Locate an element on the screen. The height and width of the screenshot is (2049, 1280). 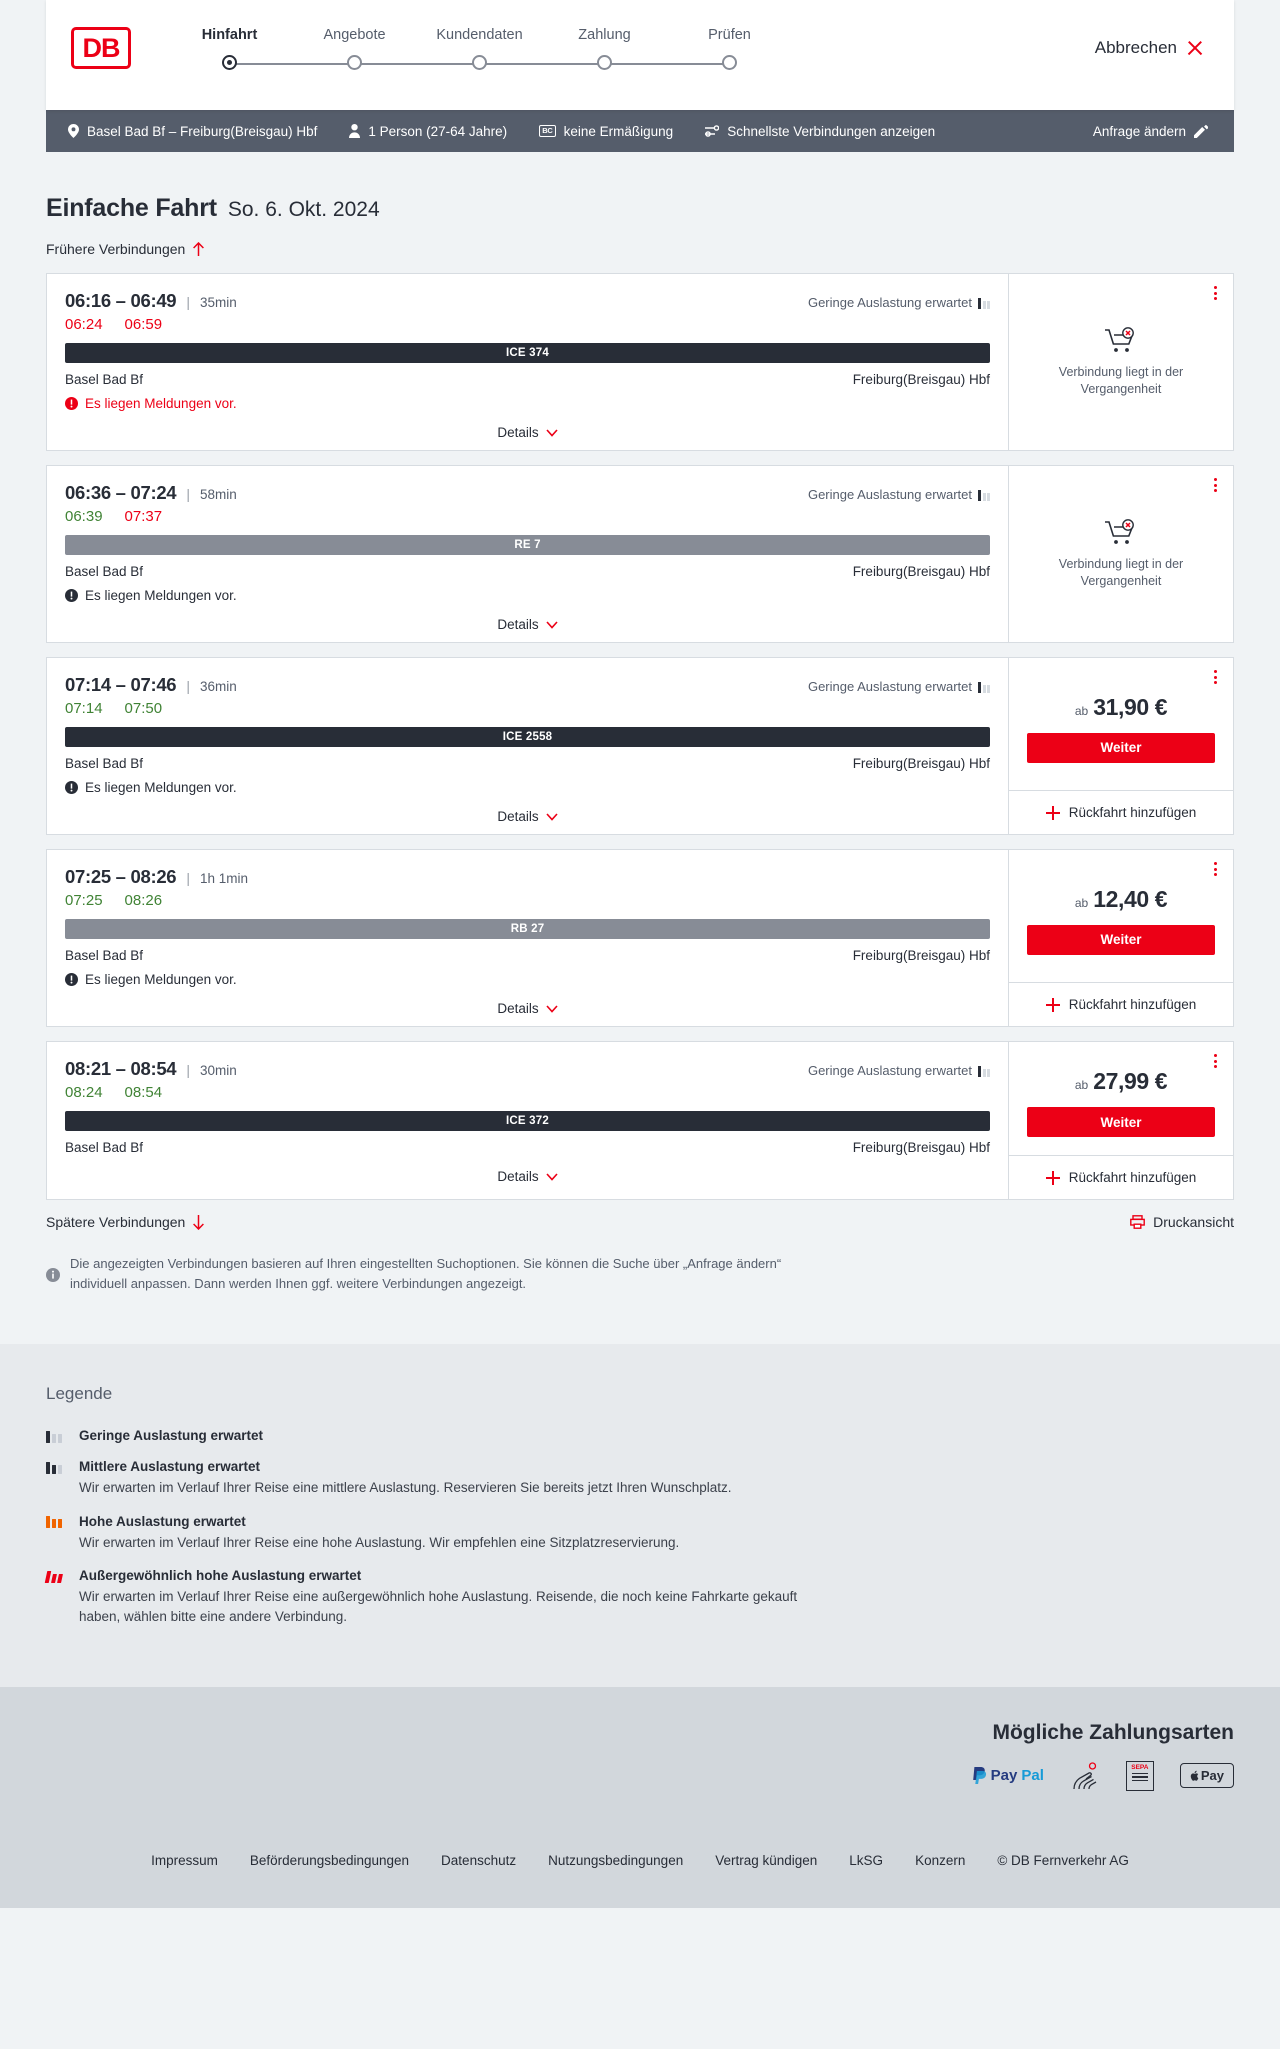
actual-departure: 07:14 is located at coordinates (84, 708).